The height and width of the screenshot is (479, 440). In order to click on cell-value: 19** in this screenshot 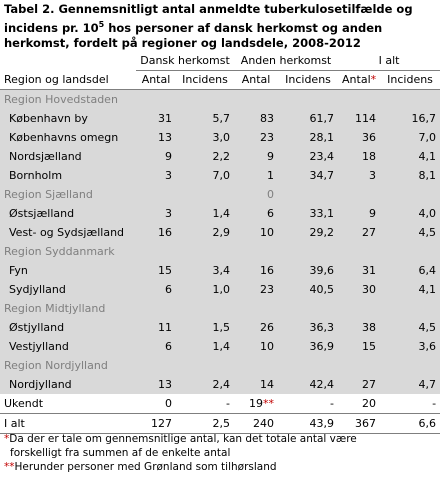, I will do `click(256, 404)`.